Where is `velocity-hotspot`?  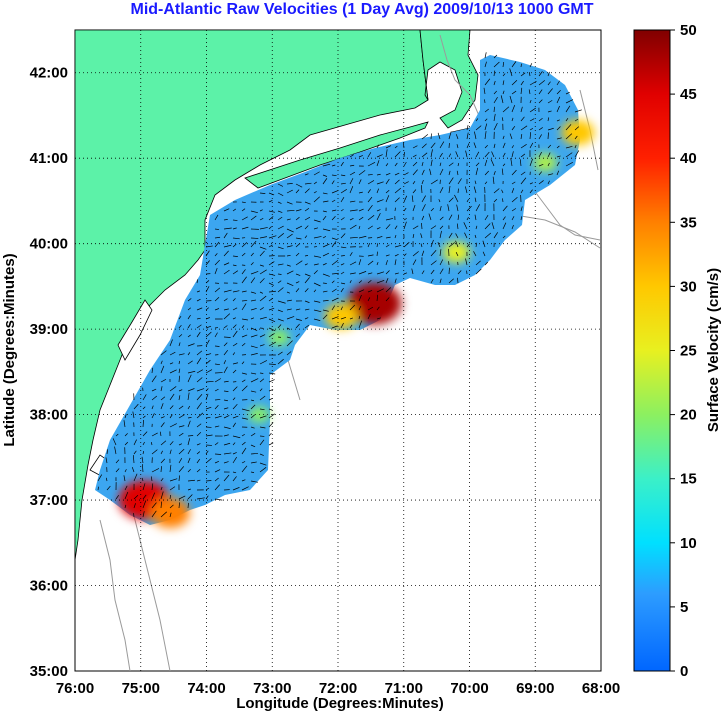
velocity-hotspot is located at coordinates (578, 132).